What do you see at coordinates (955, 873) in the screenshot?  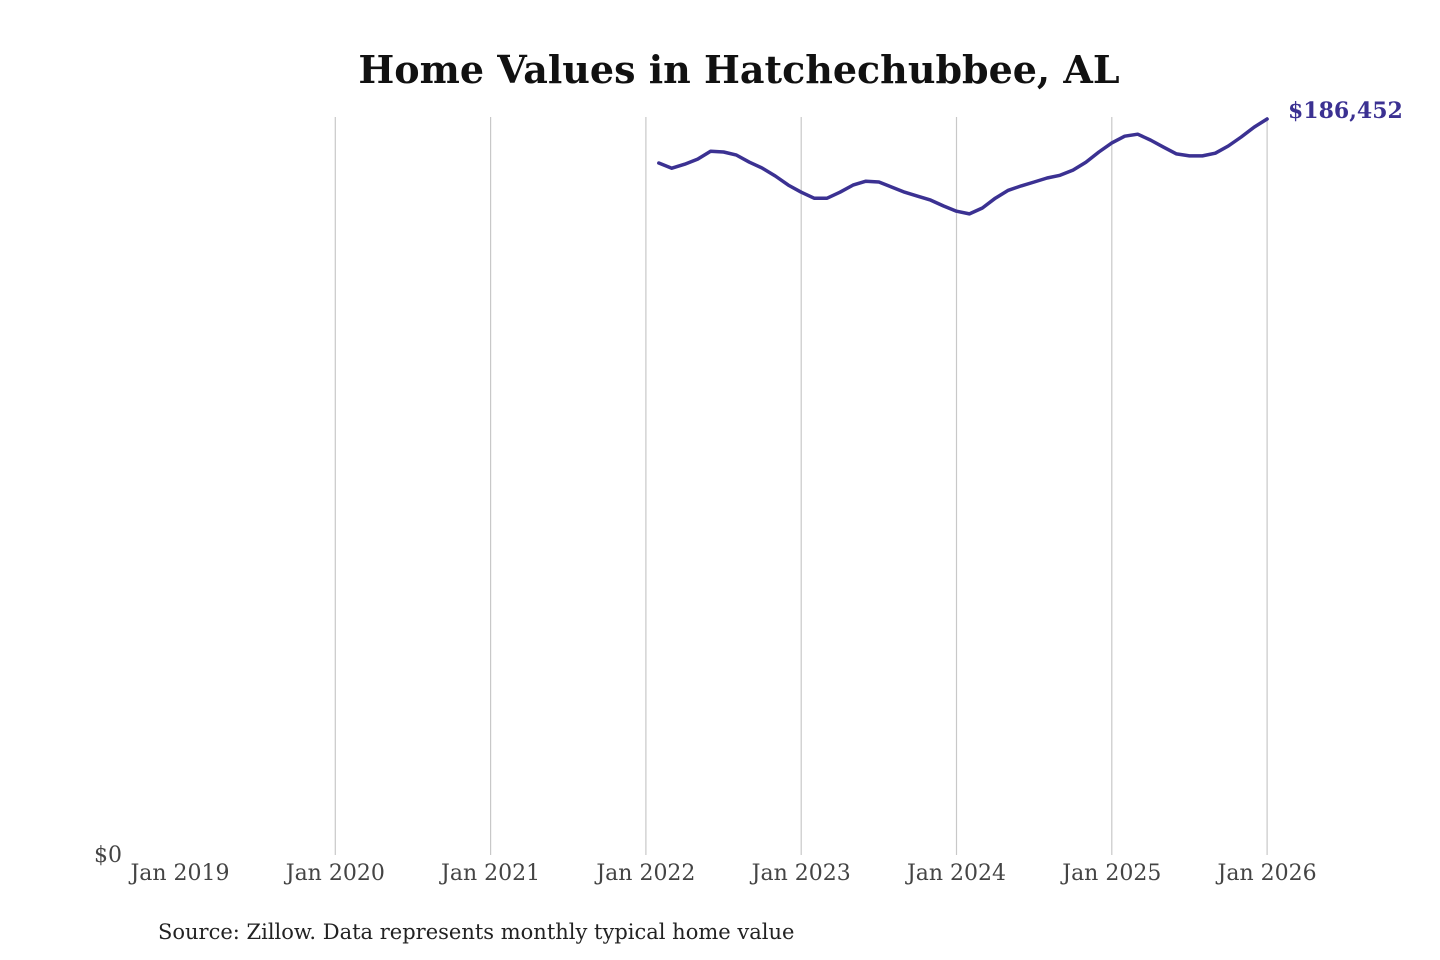 I see `x-tick-label: Jan 2024` at bounding box center [955, 873].